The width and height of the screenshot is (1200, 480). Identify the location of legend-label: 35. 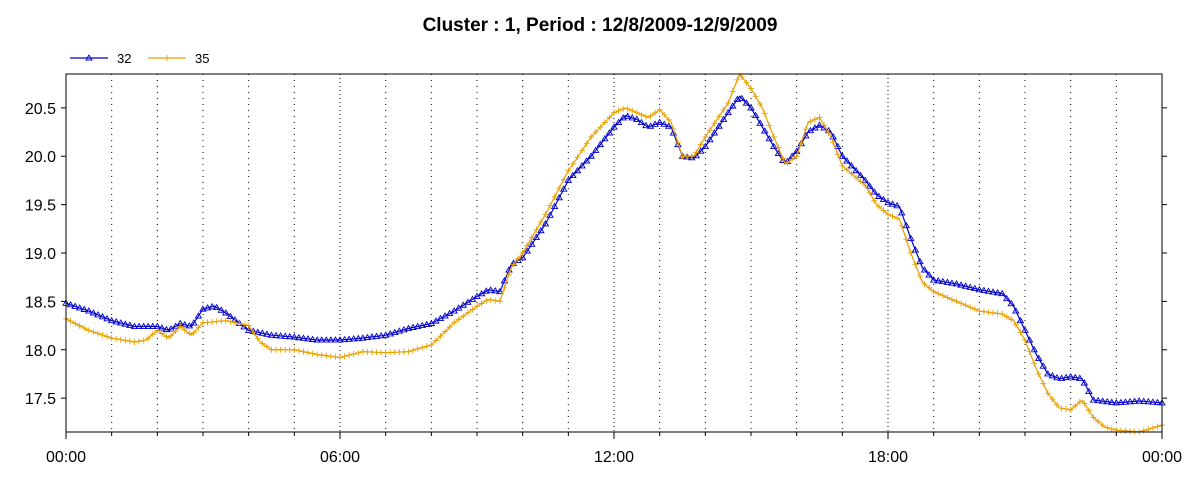
(202, 58).